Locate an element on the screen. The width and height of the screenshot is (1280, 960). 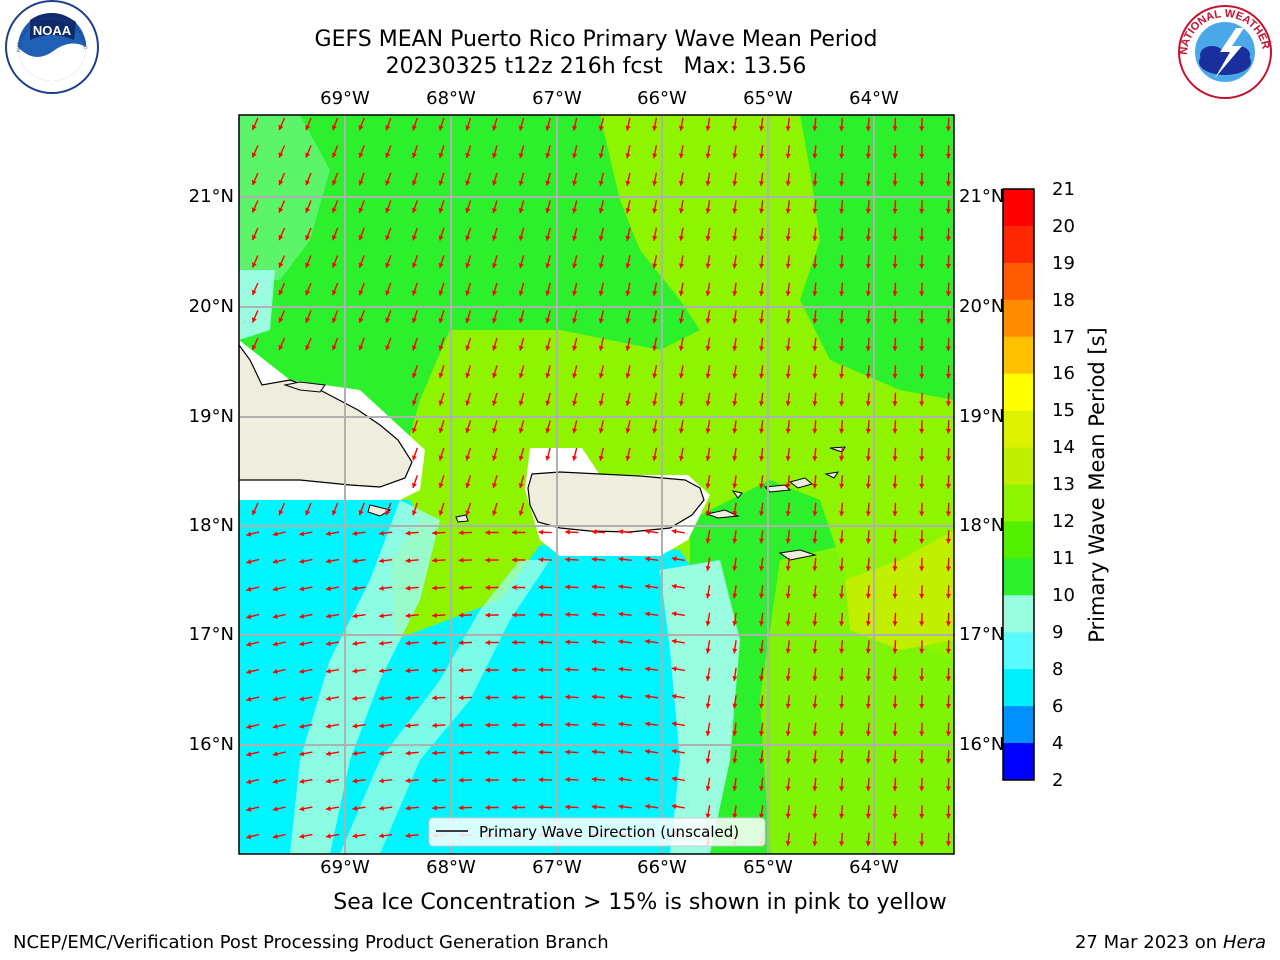
colorbar-tick: 17 is located at coordinates (1063, 337).